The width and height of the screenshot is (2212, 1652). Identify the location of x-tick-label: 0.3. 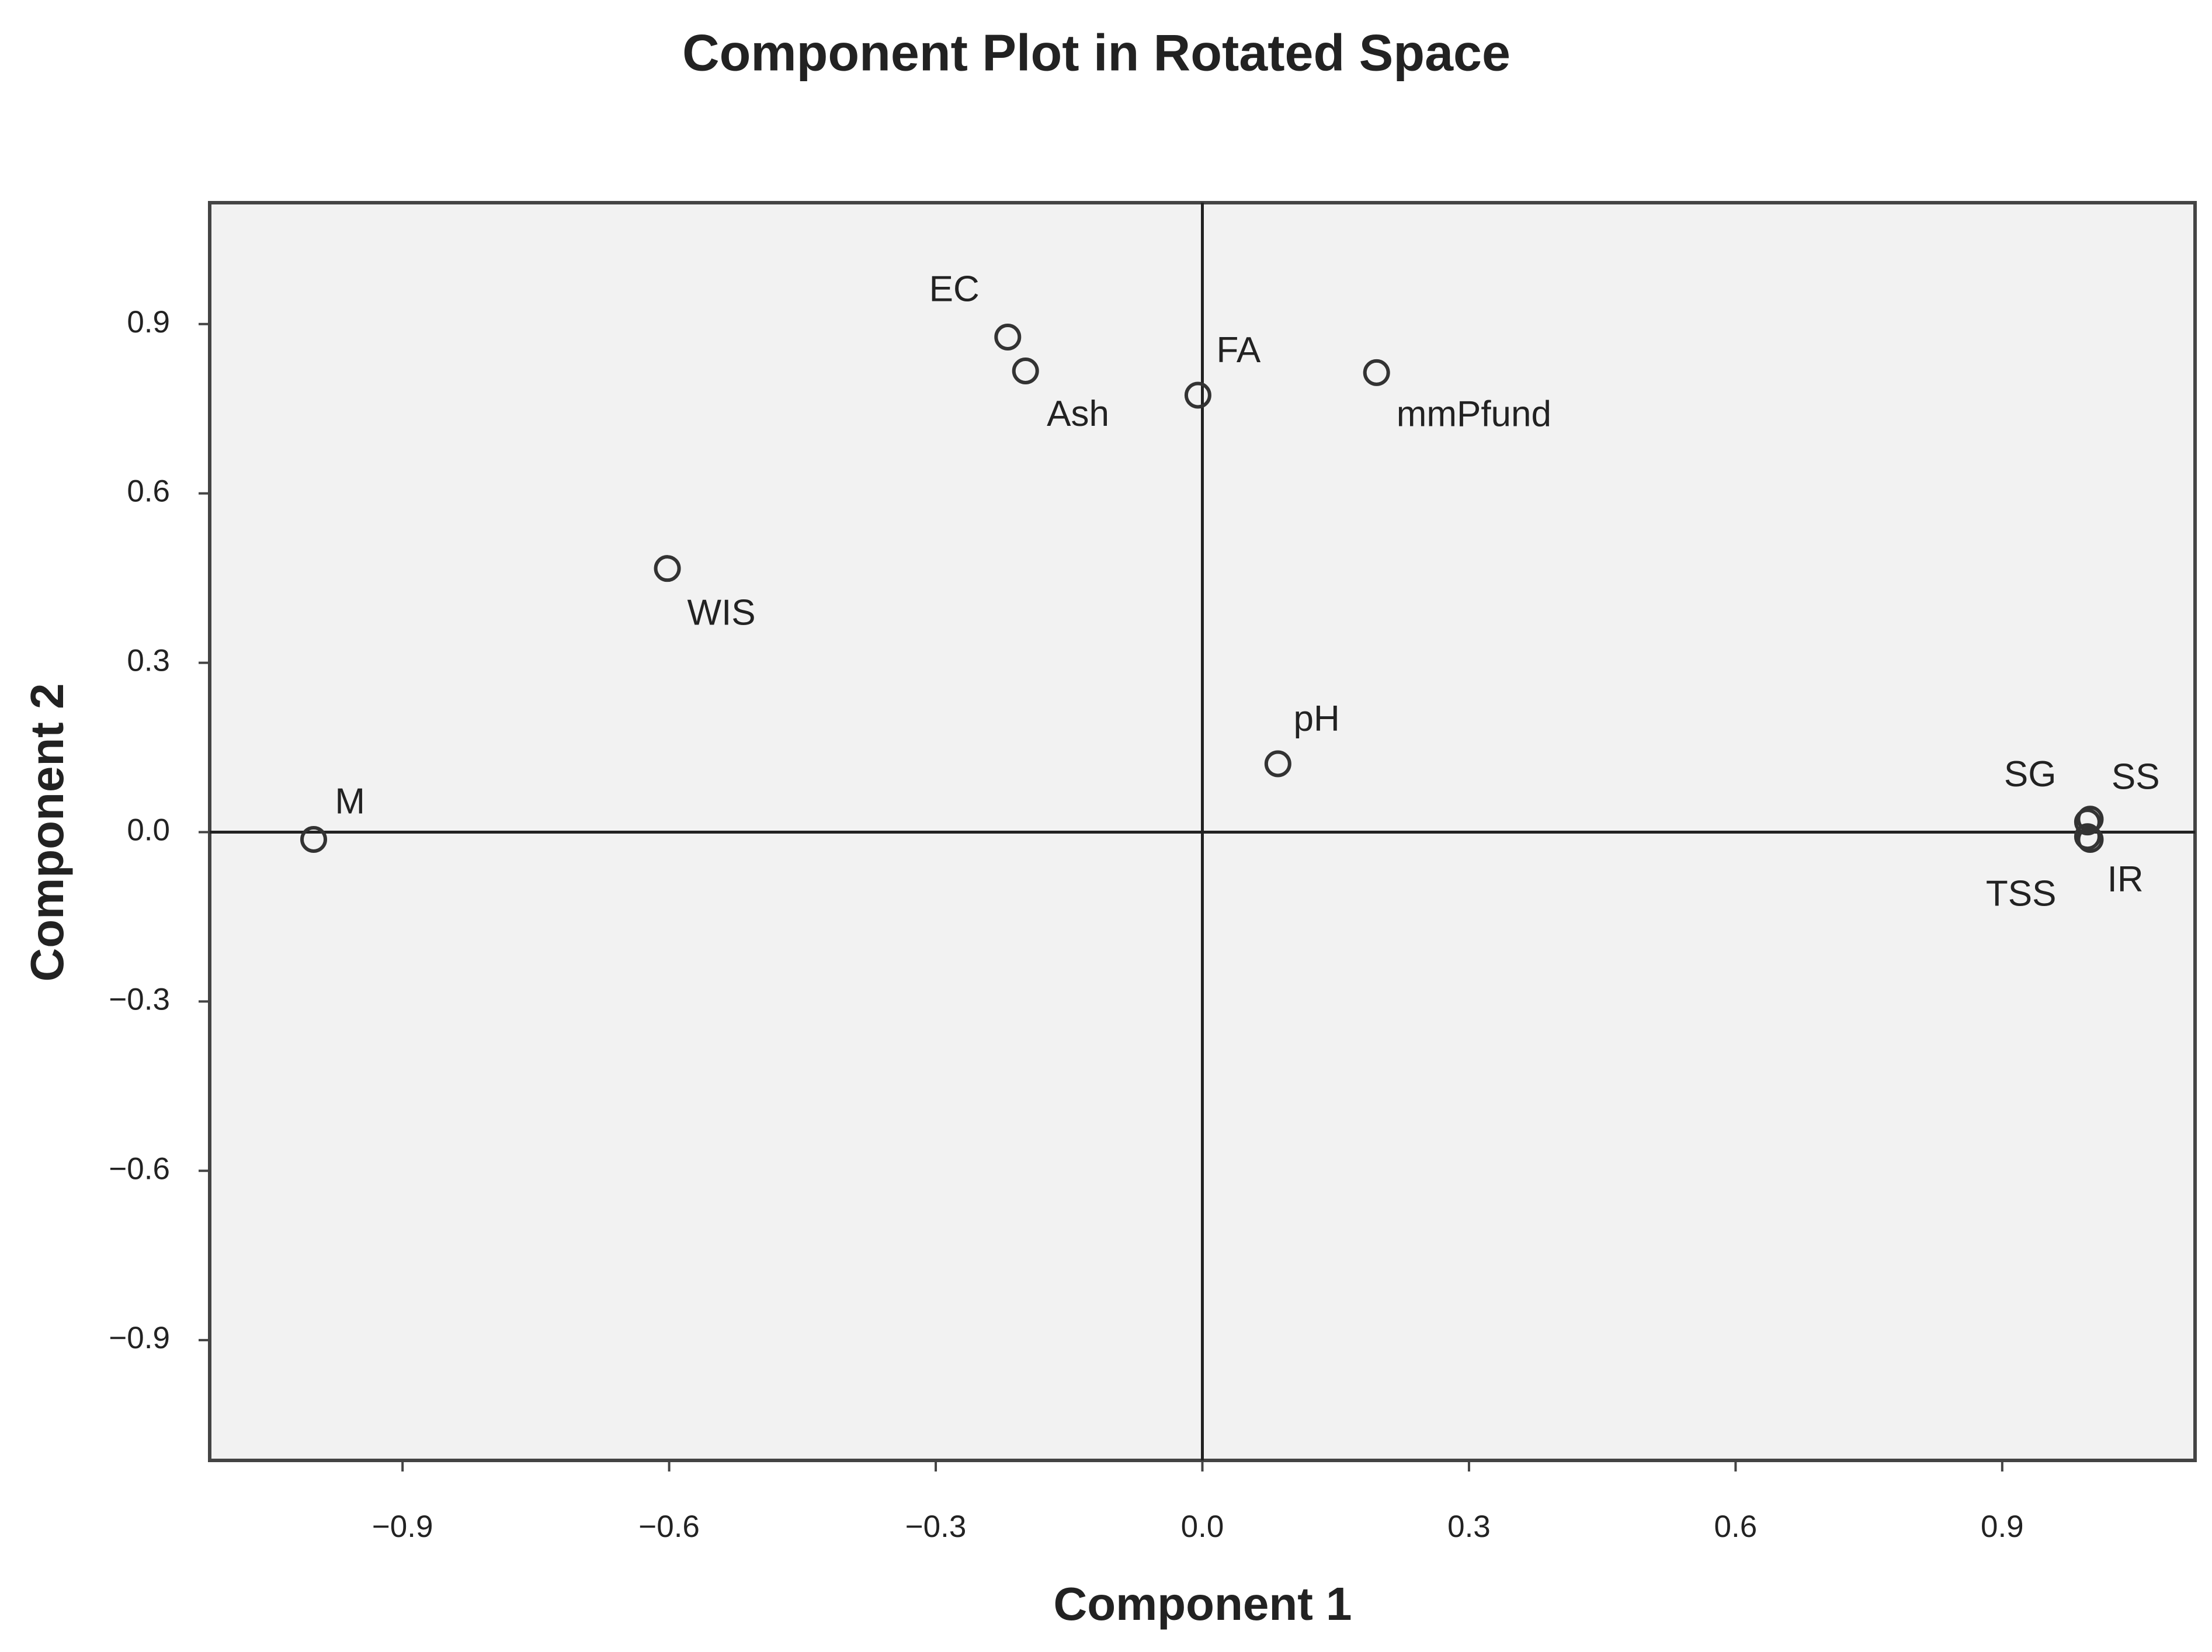
(1469, 1526).